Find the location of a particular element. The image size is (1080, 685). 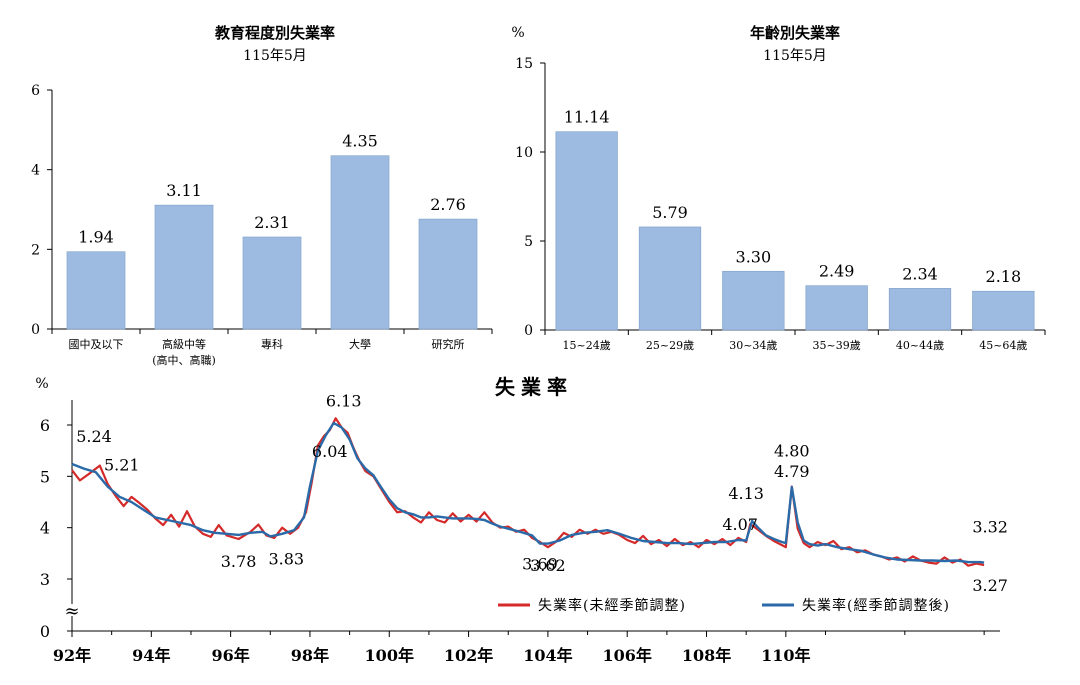

line-annotation-adjusted: 3.32 is located at coordinates (990, 527).